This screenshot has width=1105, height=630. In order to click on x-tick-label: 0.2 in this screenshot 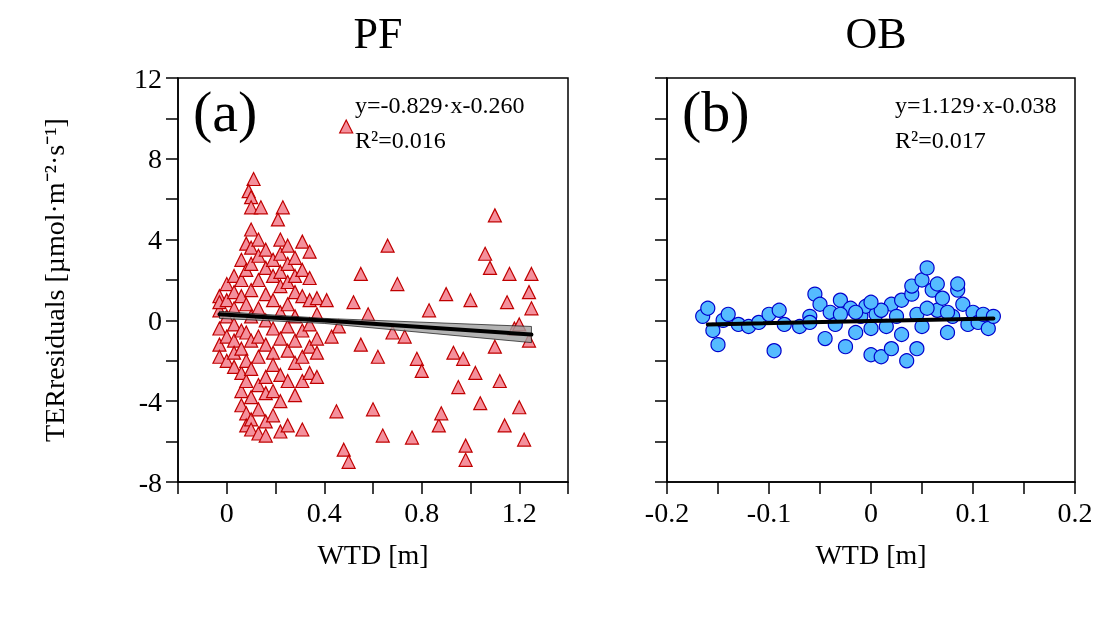, I will do `click(1075, 512)`.